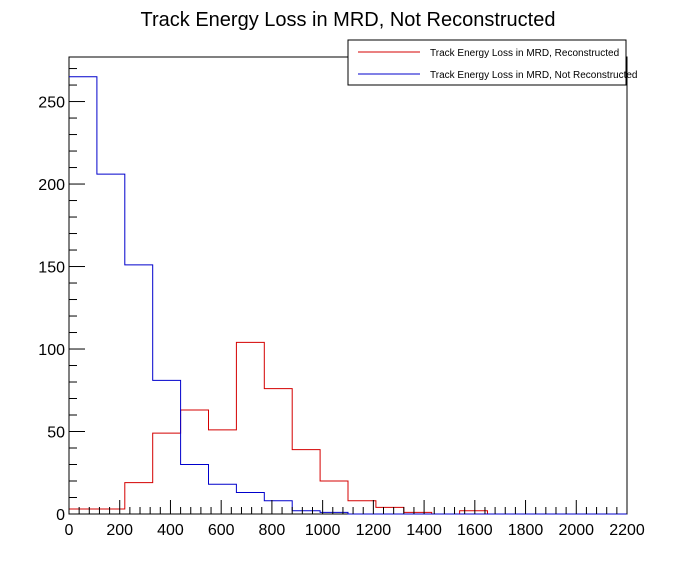  Describe the element at coordinates (51, 268) in the screenshot. I see `y-tick-label: 150` at that location.